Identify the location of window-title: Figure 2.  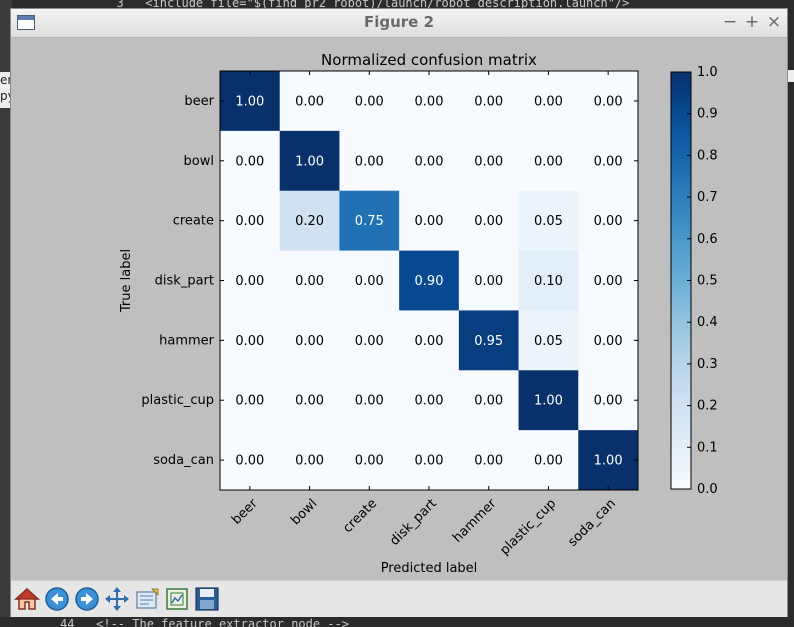
(399, 22).